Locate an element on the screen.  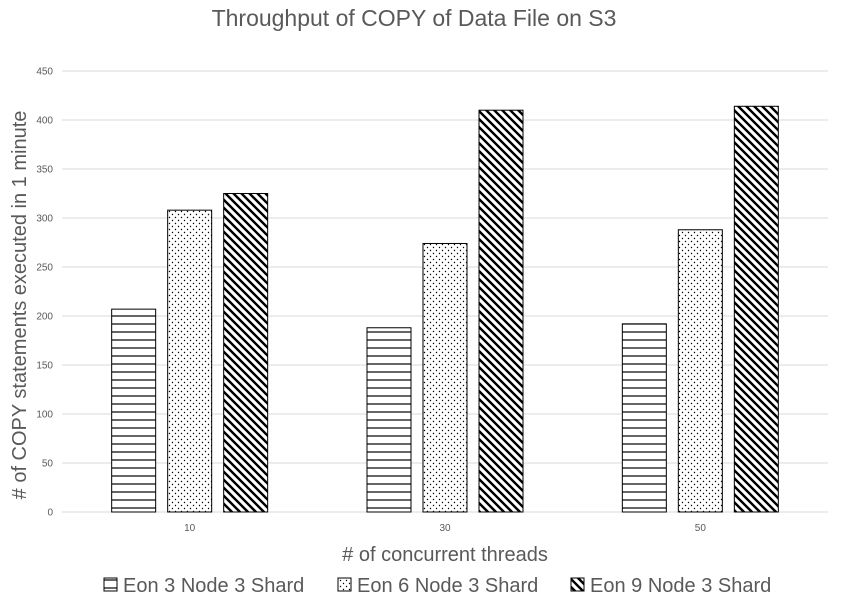
y-tick-label: 100 is located at coordinates (44, 415).